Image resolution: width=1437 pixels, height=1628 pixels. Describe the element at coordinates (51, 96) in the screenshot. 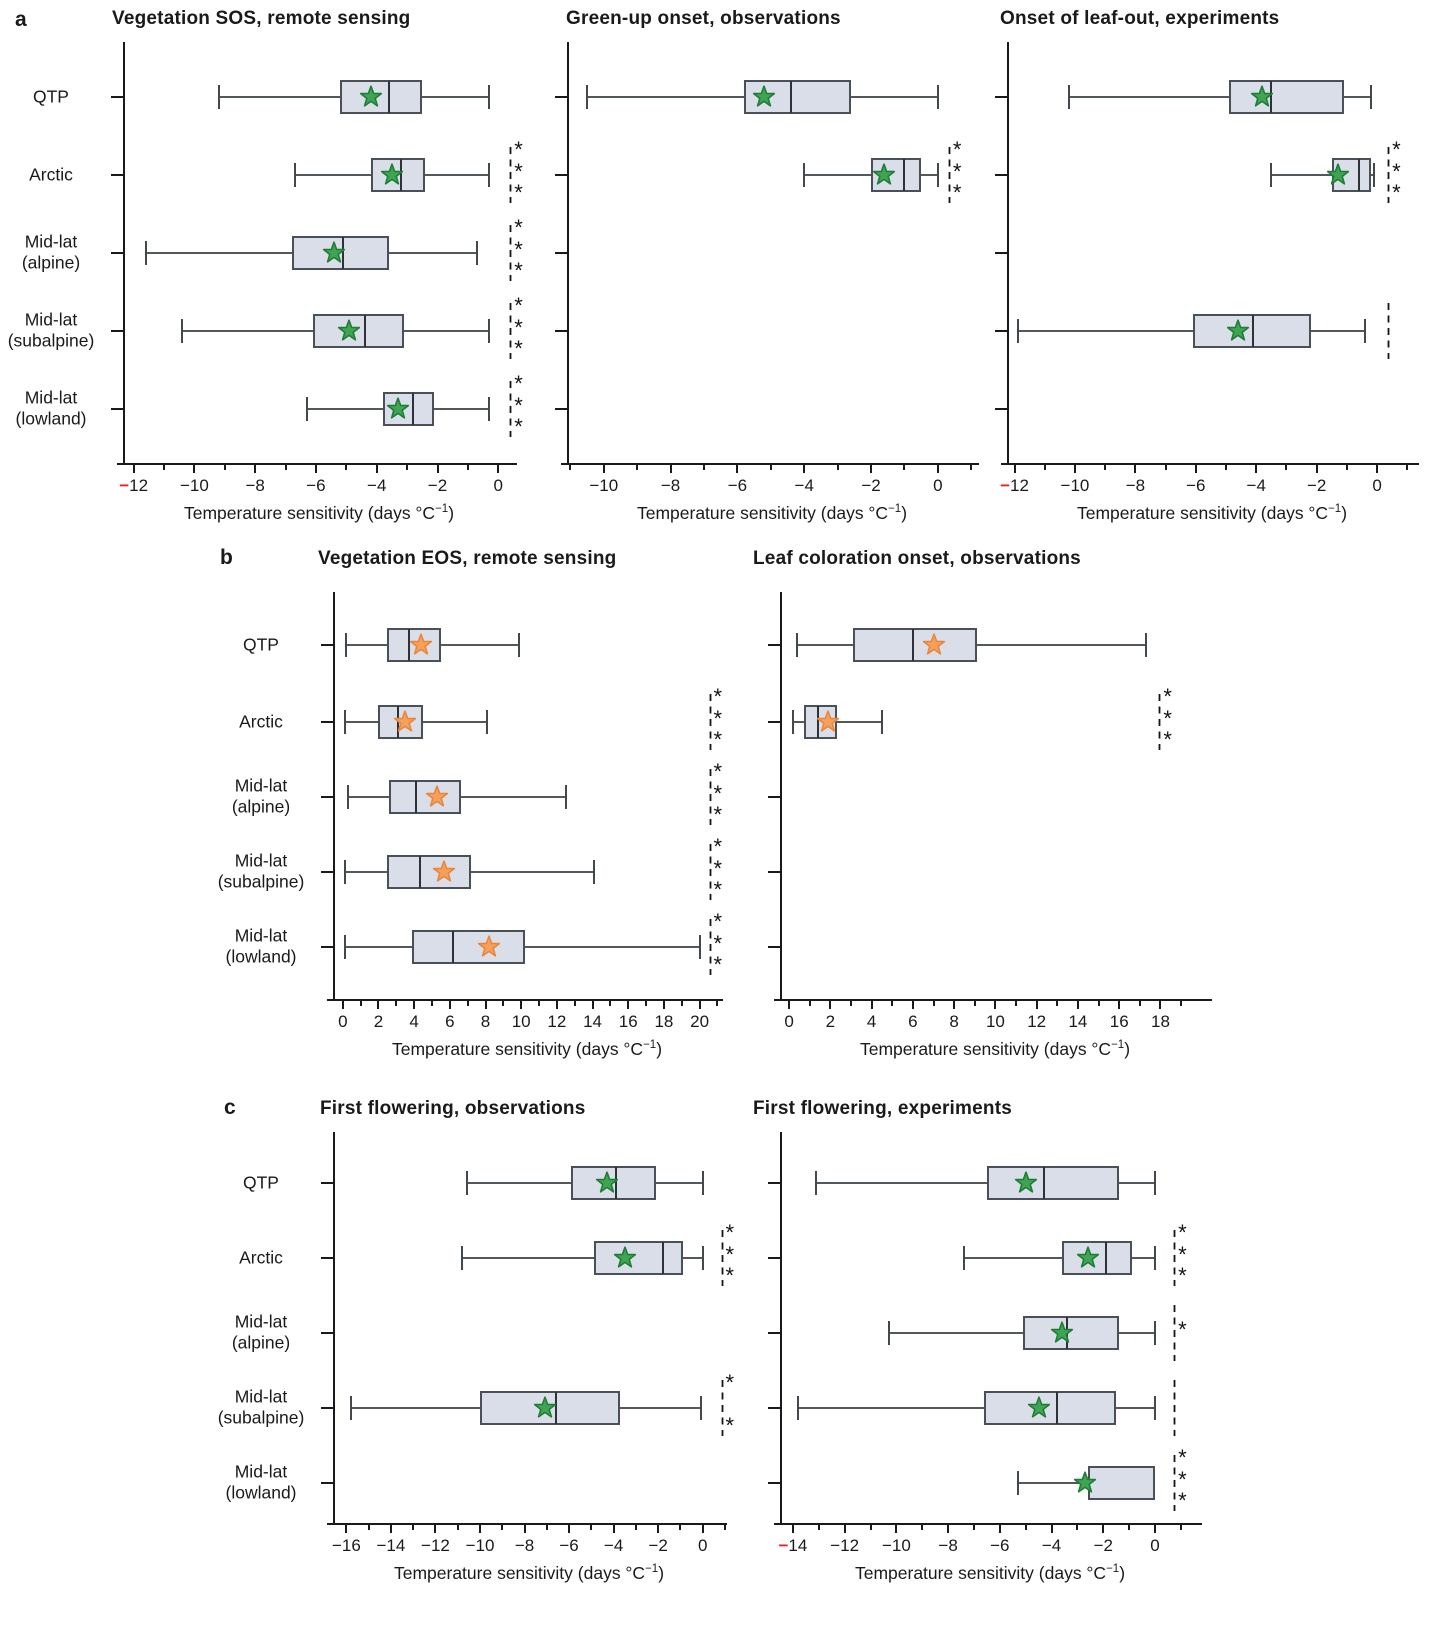

I see `category-label: QTP` at that location.